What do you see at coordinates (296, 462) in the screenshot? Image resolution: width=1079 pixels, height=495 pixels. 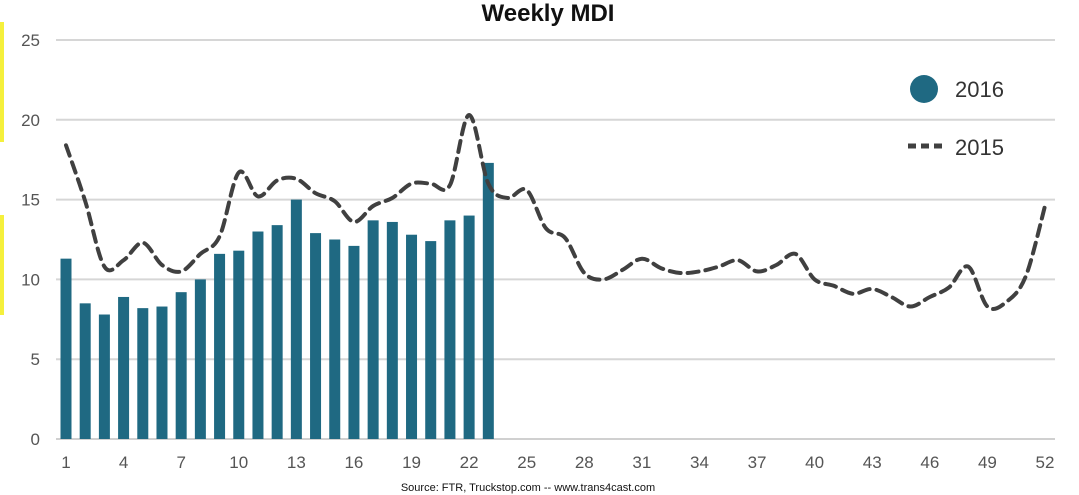 I see `x-tick-label: 13` at bounding box center [296, 462].